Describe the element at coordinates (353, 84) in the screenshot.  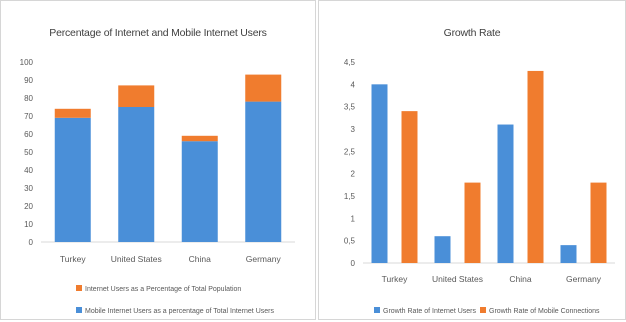
I see `y-tick-label: 4` at that location.